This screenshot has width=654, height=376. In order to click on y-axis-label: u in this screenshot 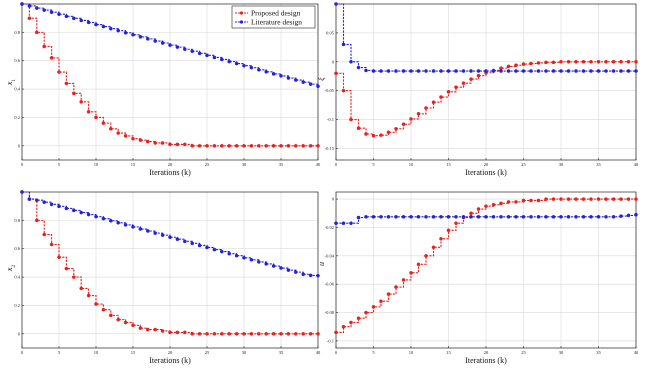, I will do `click(321, 264)`.